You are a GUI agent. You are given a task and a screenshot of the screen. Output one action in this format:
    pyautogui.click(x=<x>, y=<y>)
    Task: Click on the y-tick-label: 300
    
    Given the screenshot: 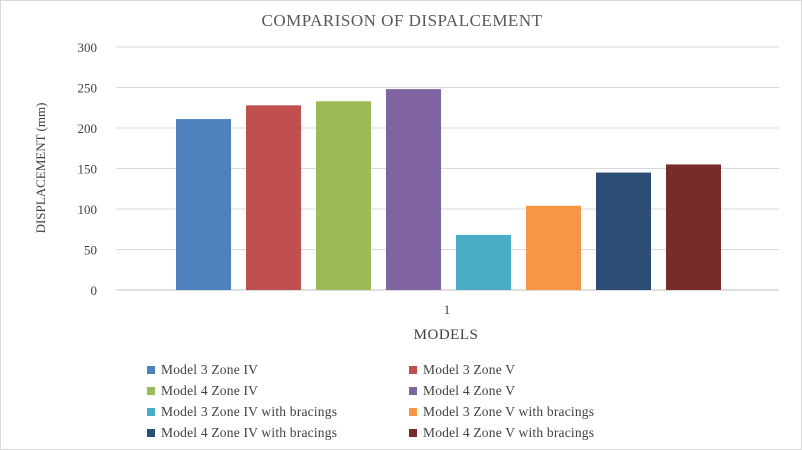 What is the action you would take?
    pyautogui.click(x=88, y=47)
    